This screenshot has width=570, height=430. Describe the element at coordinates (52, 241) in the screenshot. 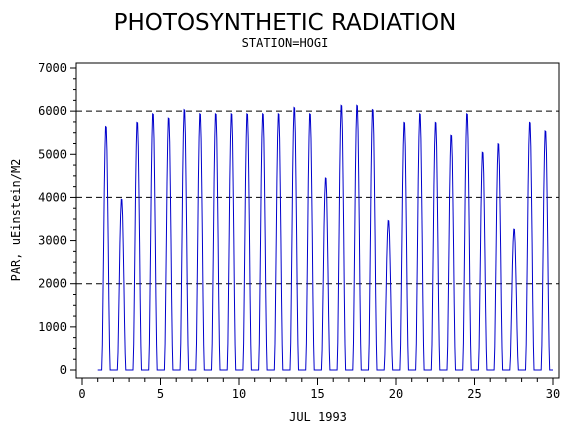

I see `y-tick-label: 3000` at that location.